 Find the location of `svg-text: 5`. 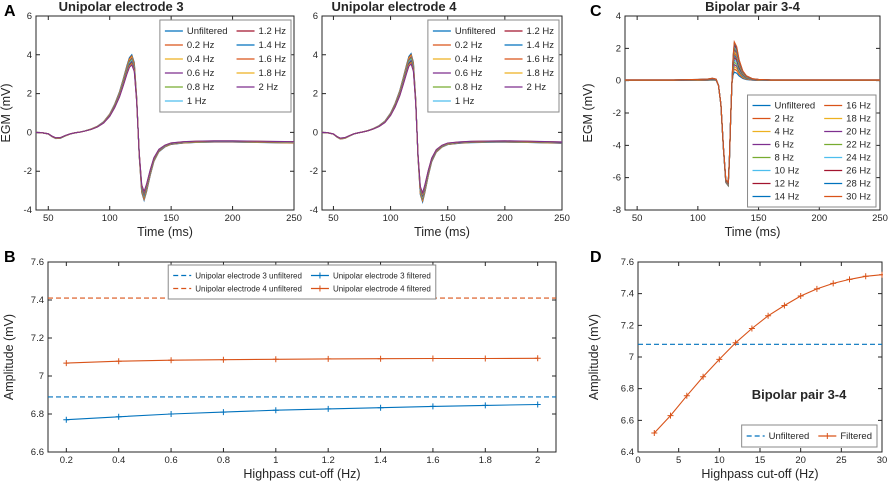

svg-text: 5 is located at coordinates (678, 460).